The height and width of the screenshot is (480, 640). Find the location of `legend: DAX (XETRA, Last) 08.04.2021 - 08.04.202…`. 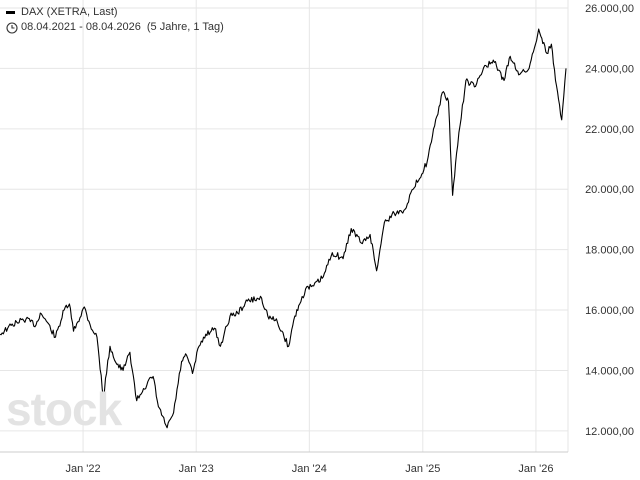

legend: DAX (XETRA, Last) 08.04.2021 - 08.04.202… is located at coordinates (115, 20).